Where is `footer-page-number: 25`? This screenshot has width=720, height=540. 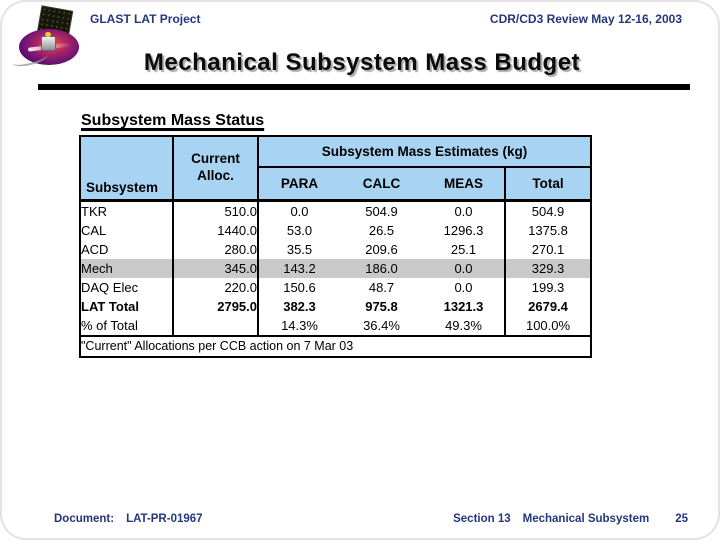
footer-page-number: 25 is located at coordinates (681, 519).